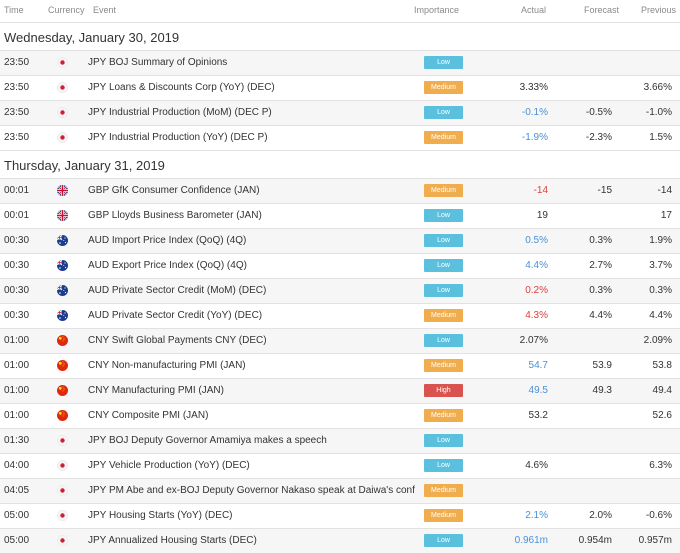  What do you see at coordinates (437, 10) in the screenshot?
I see `col-importance: Importance` at bounding box center [437, 10].